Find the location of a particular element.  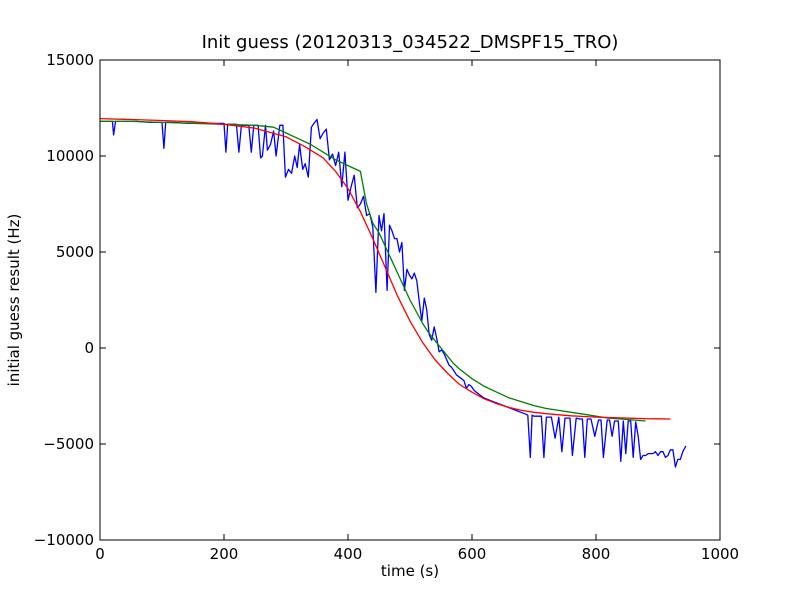

y-tick-label: 10000 is located at coordinates (70, 156).